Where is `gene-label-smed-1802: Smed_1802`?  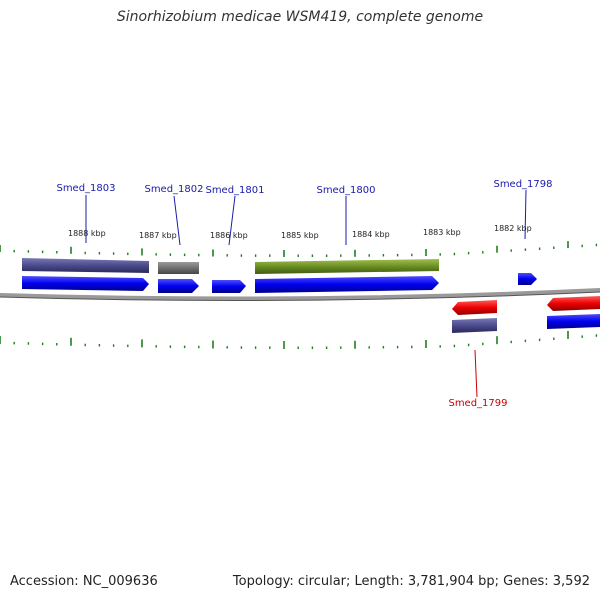
gene-label-smed-1802: Smed_1802 is located at coordinates (173, 189).